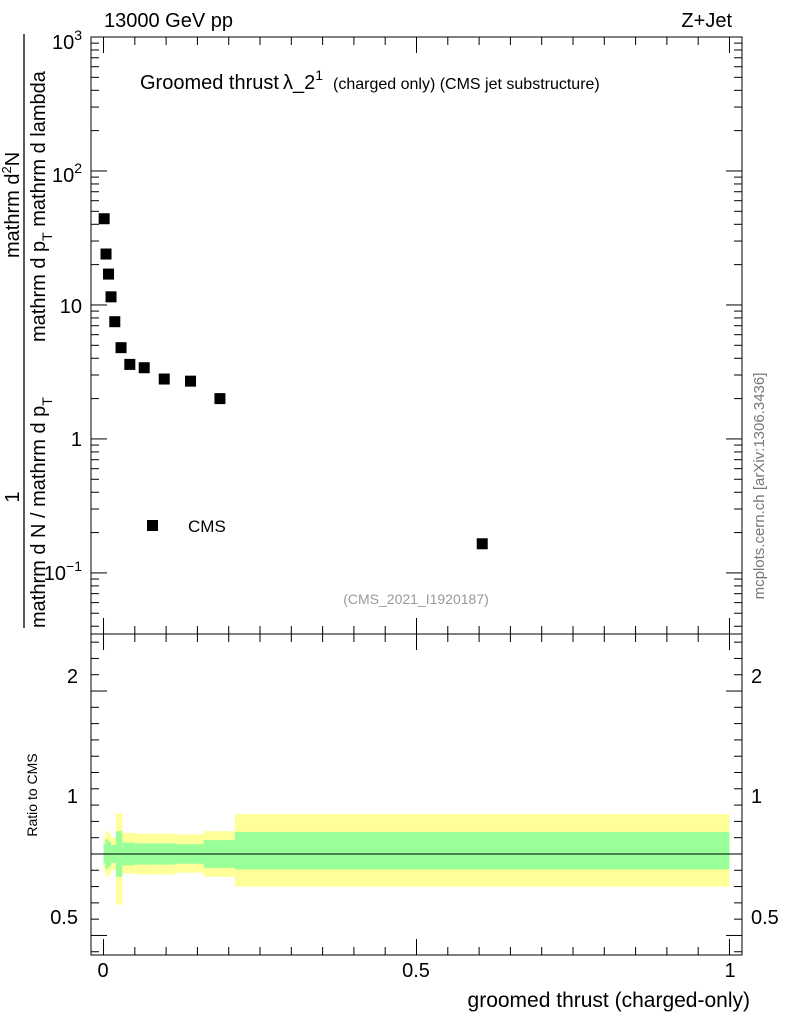 This screenshot has width=786, height=1024. Describe the element at coordinates (706, 21) in the screenshot. I see `process-label: Z+Jet` at that location.